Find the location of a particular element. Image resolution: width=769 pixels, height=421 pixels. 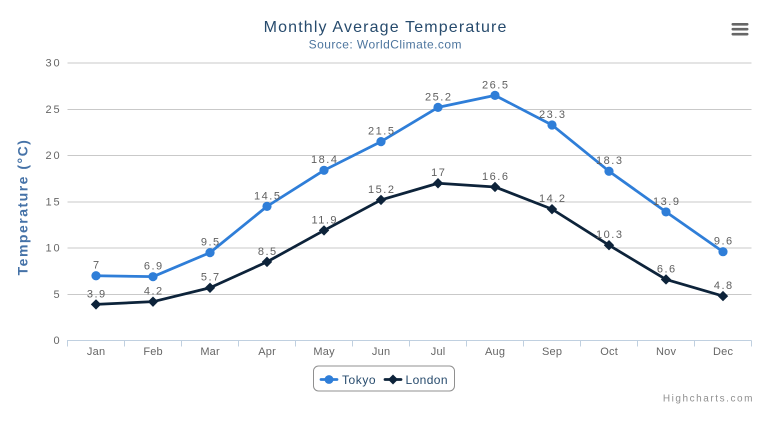

svg-text: May is located at coordinates (324, 352).